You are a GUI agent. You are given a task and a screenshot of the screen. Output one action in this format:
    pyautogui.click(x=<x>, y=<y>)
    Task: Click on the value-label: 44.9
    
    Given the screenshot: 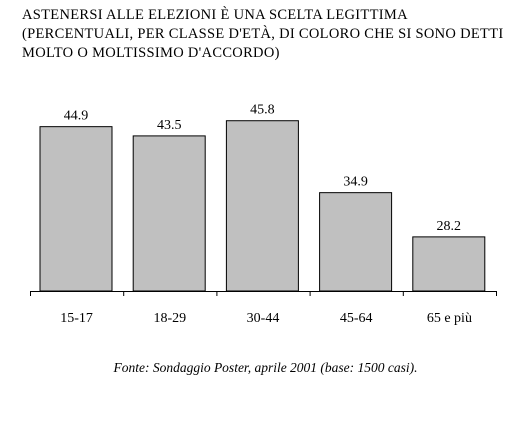 What is the action you would take?
    pyautogui.click(x=76, y=116)
    